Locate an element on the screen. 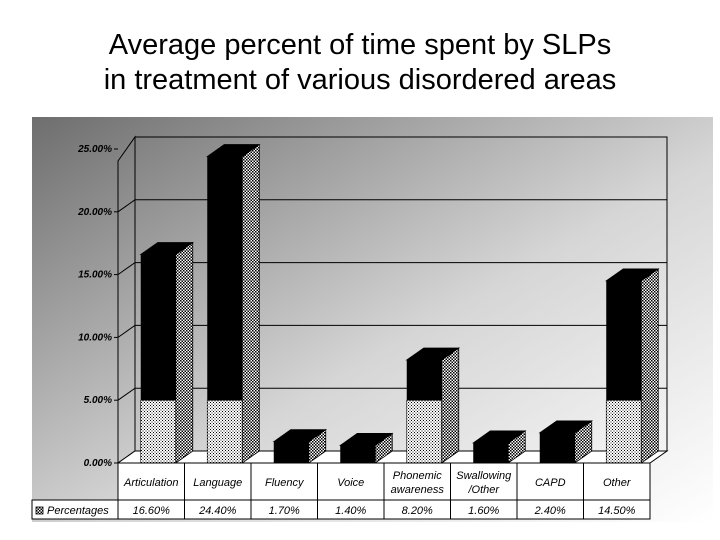 The height and width of the screenshot is (540, 720). data-value-label: 24.40% is located at coordinates (217, 511).